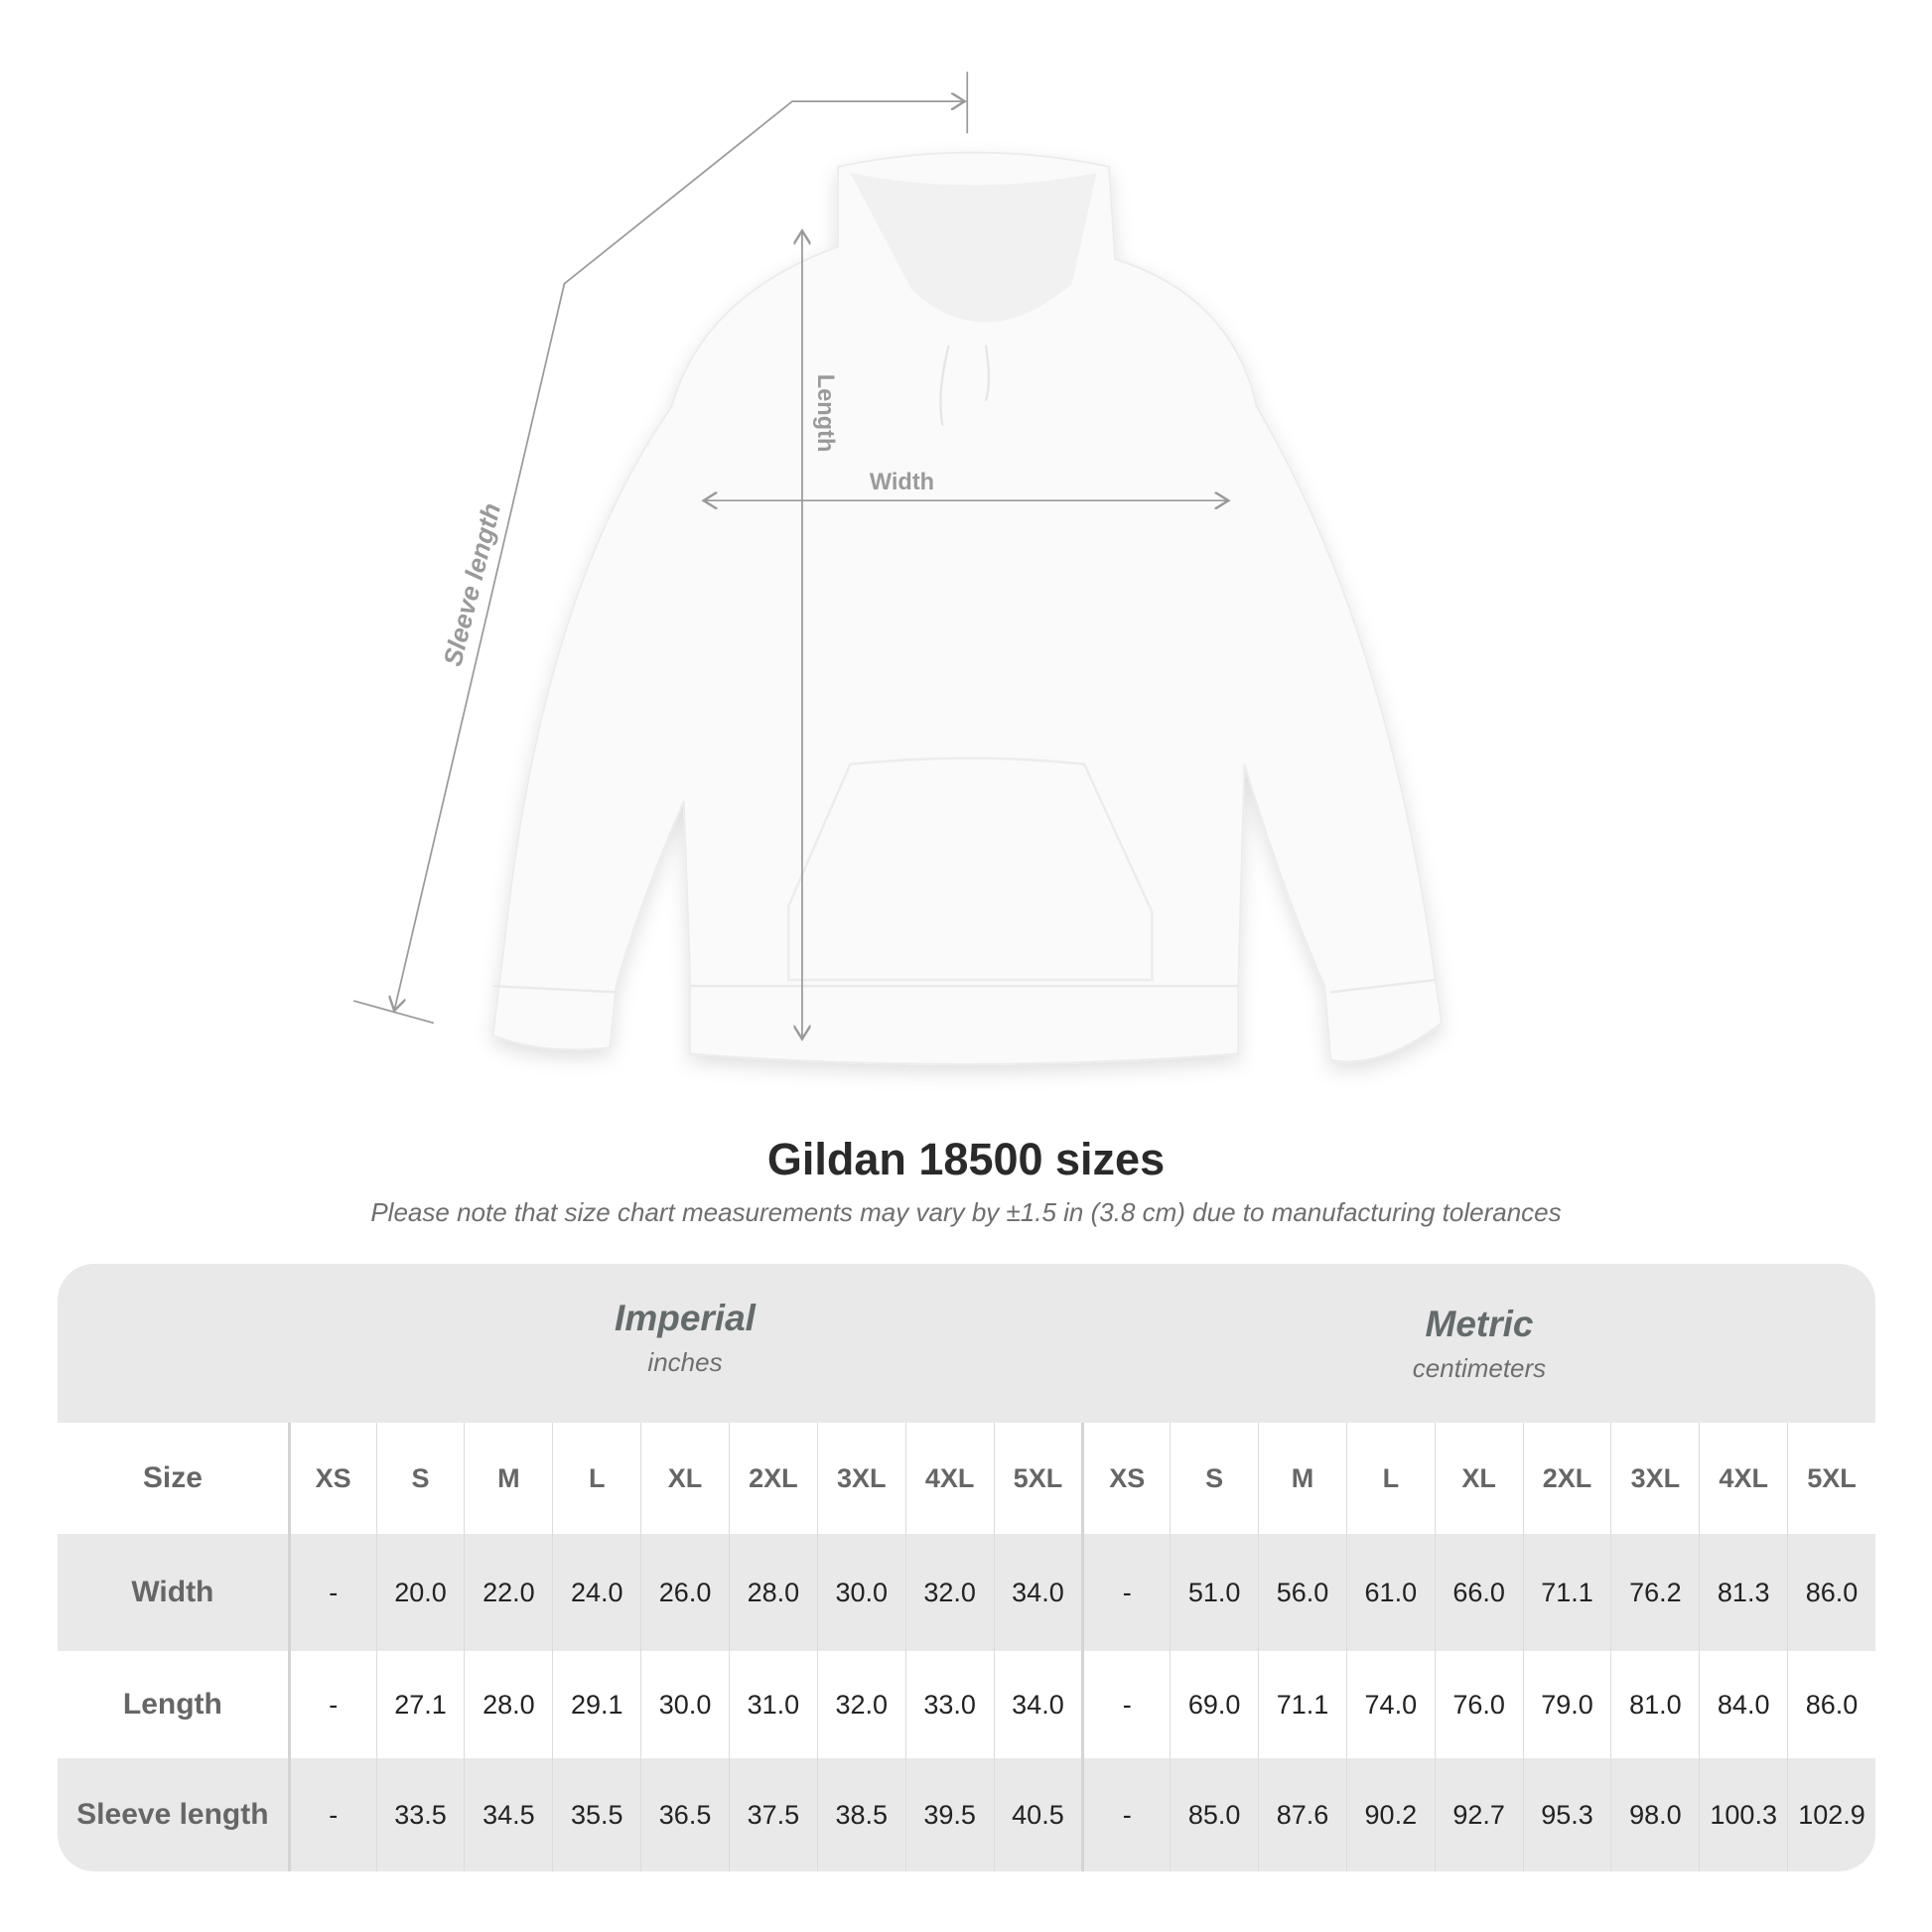  I want to click on value-cell: 66.0, so click(1478, 1592).